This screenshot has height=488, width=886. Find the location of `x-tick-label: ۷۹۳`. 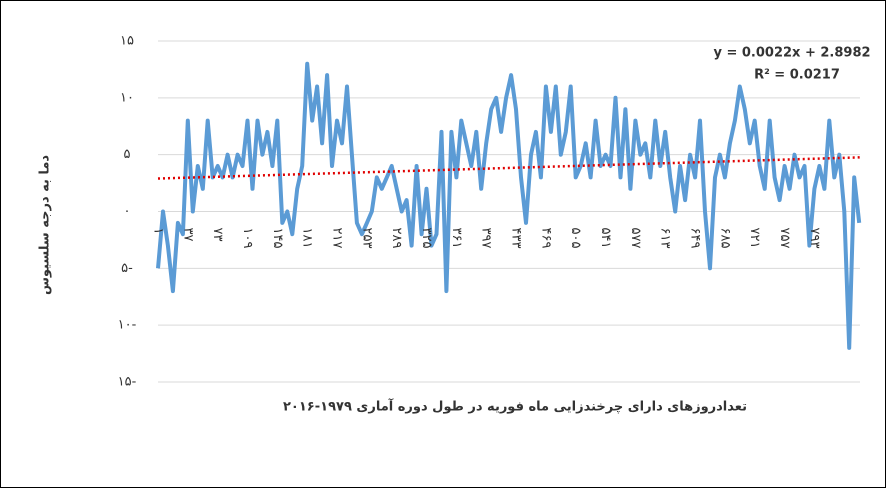

x-tick-label: ۷۹۳ is located at coordinates (814, 238).